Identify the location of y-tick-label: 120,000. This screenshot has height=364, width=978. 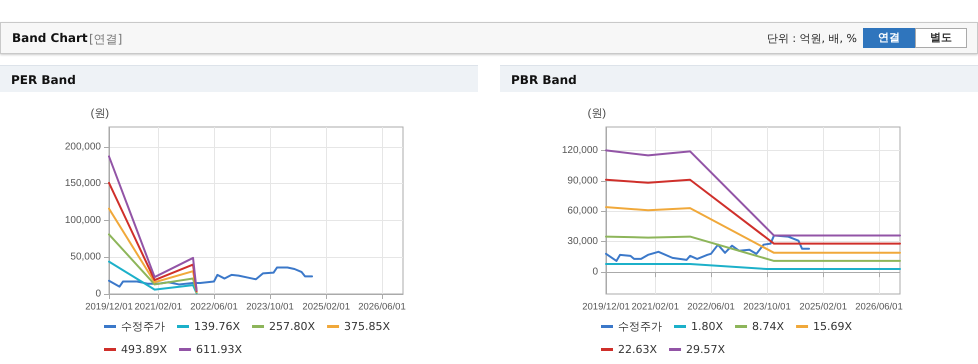
(580, 150).